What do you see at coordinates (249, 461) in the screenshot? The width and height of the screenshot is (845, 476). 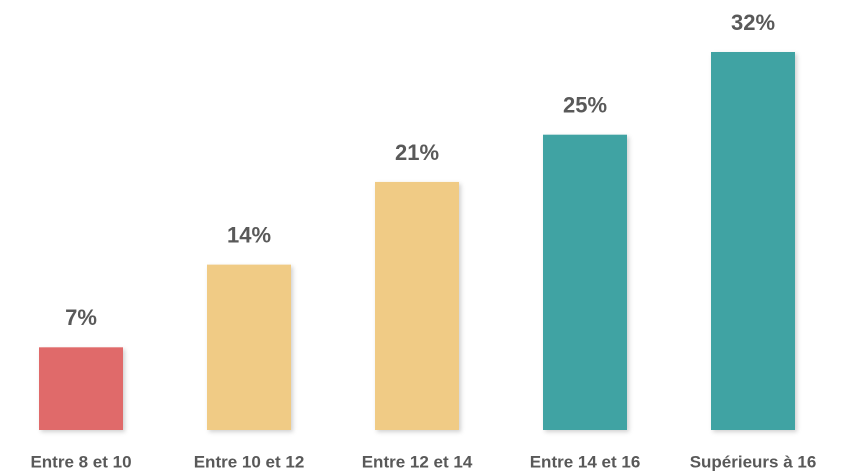 I see `x-tick-label: Entre 10 et 12` at bounding box center [249, 461].